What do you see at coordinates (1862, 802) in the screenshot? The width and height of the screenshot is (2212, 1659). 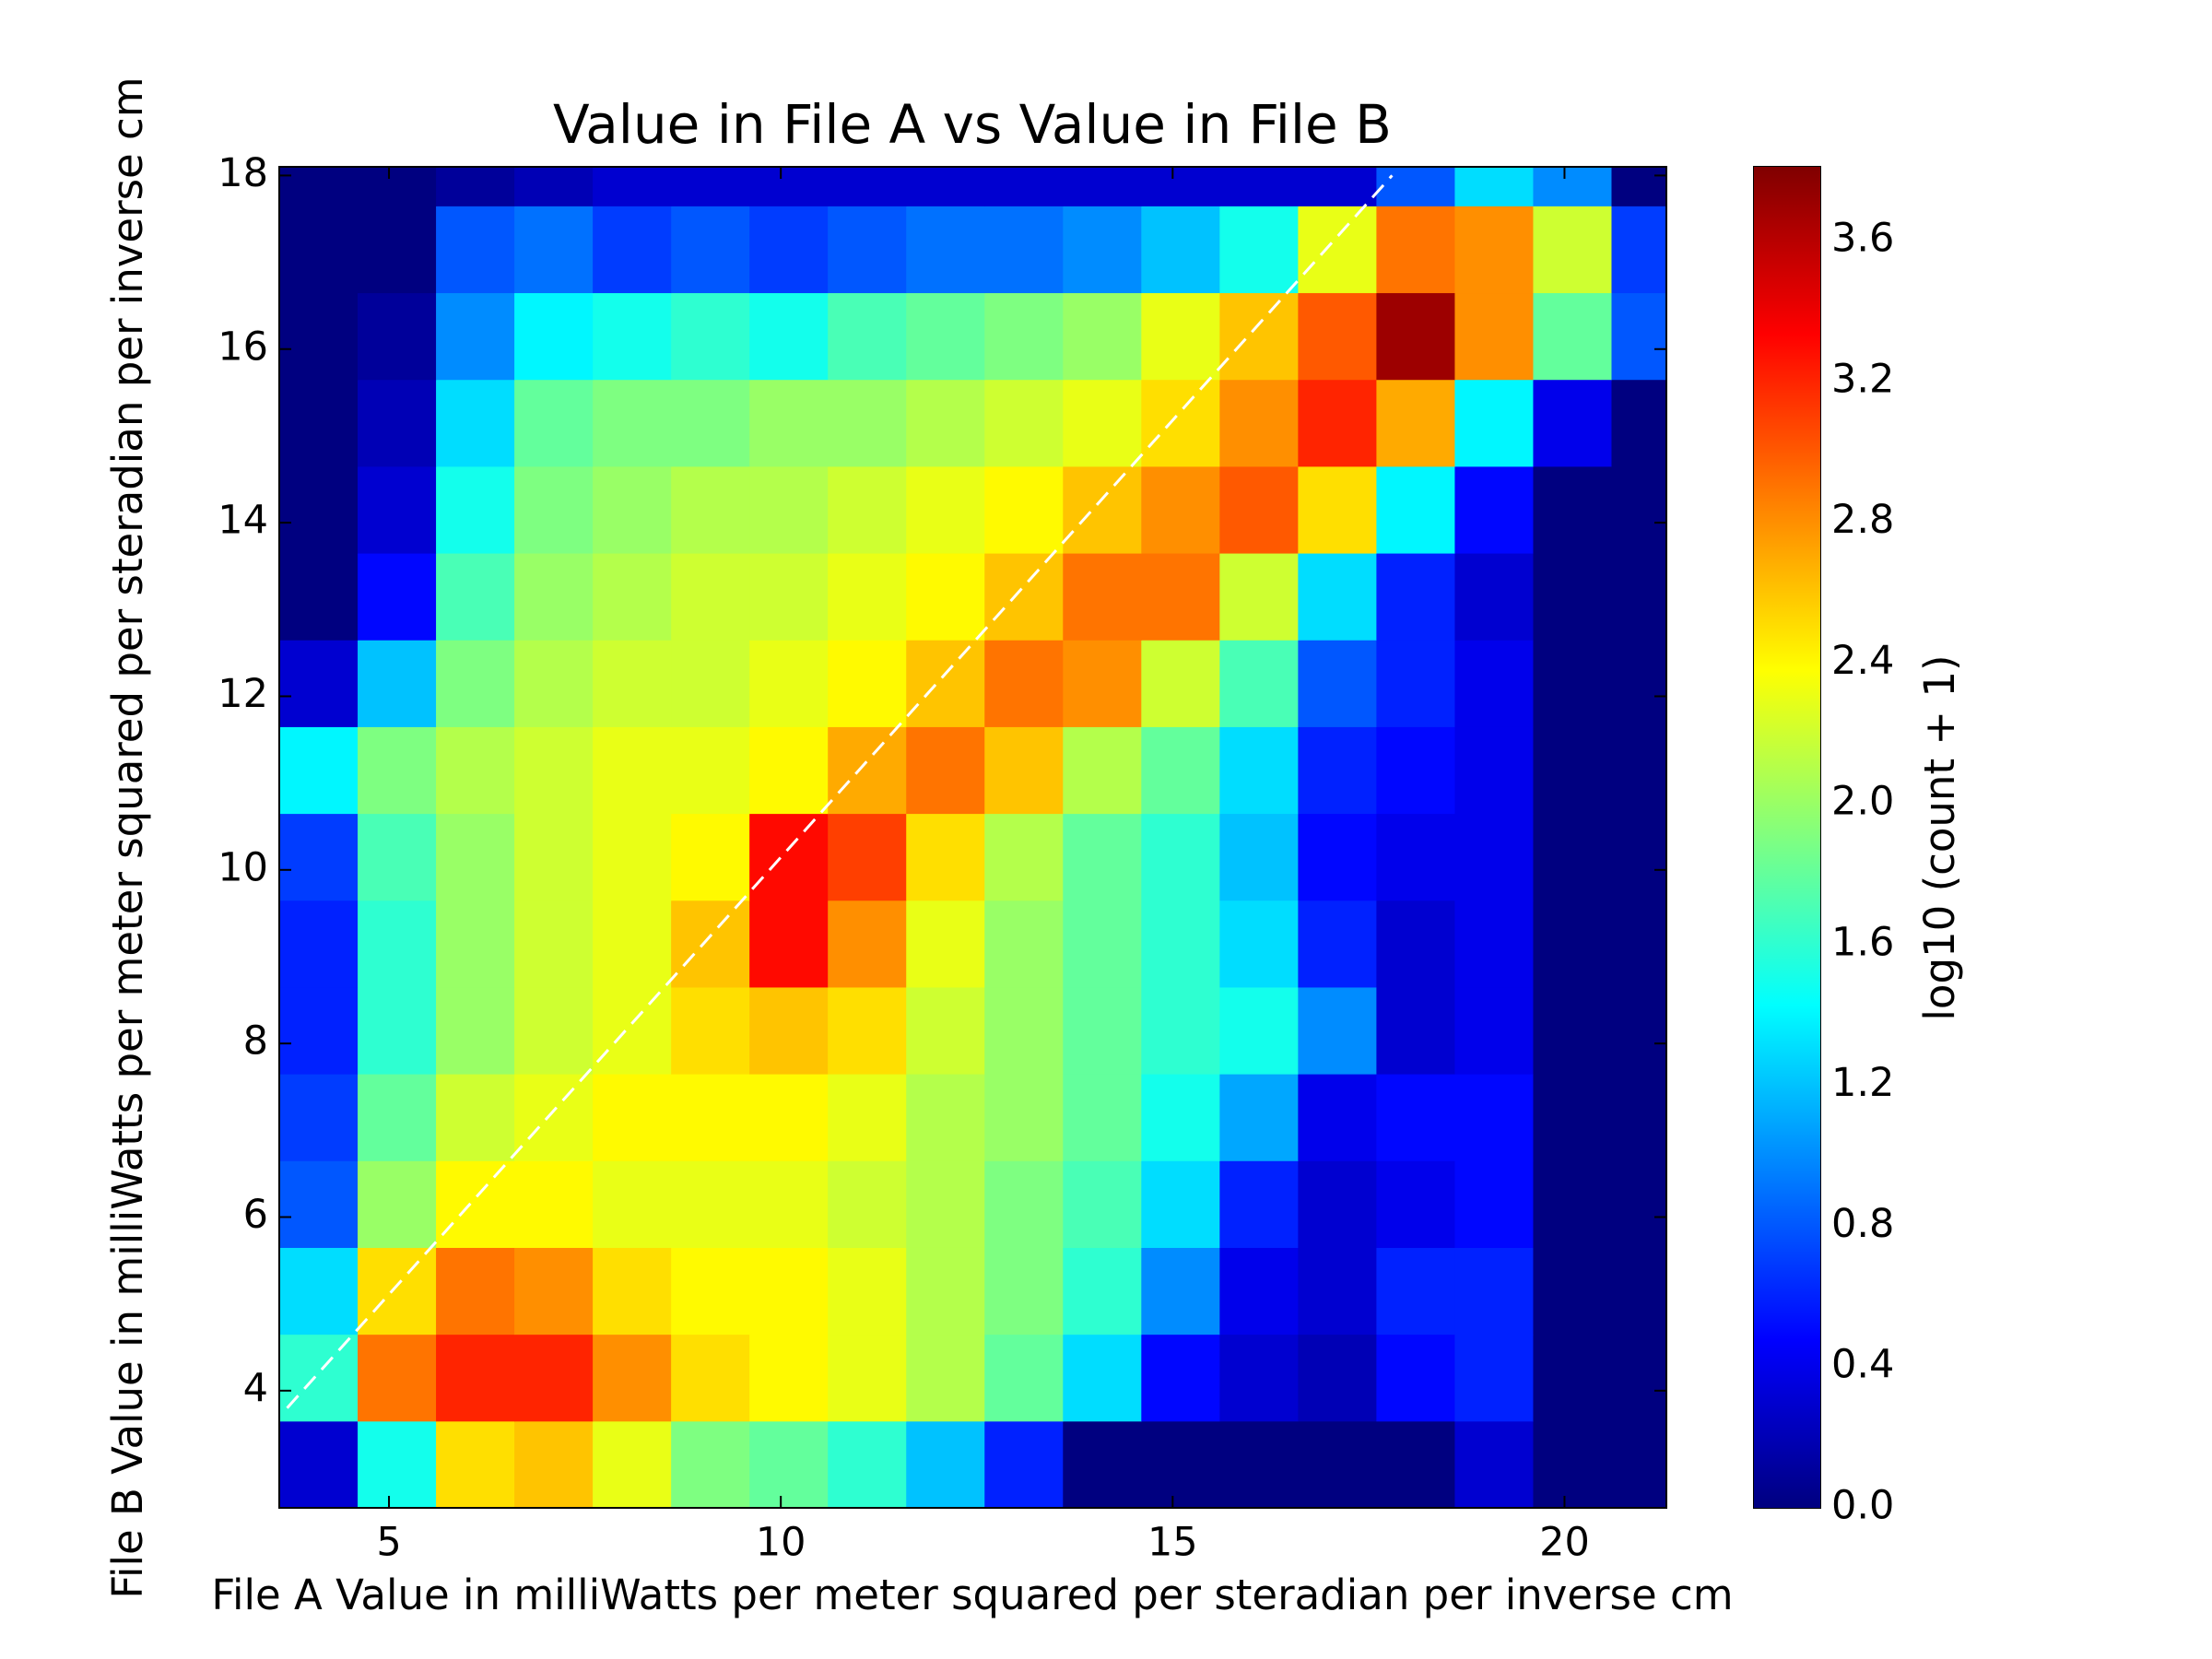 I see `colorbar-tick-label: 2.0` at bounding box center [1862, 802].